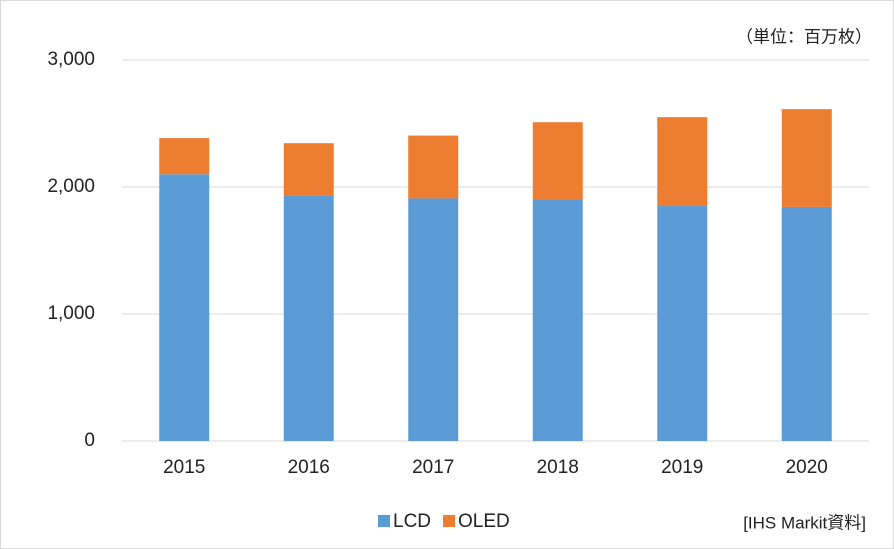  What do you see at coordinates (71, 59) in the screenshot?
I see `y-tick-label: 3,000` at bounding box center [71, 59].